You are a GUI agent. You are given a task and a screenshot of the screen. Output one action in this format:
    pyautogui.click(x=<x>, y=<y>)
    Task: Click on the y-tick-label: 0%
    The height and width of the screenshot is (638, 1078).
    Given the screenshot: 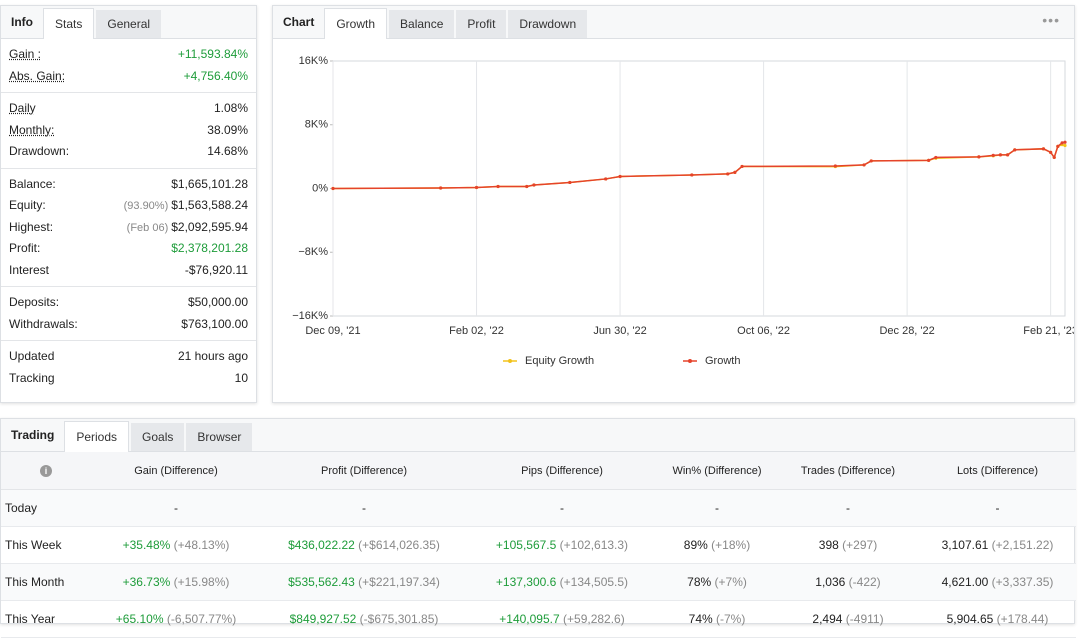 What is the action you would take?
    pyautogui.click(x=320, y=188)
    